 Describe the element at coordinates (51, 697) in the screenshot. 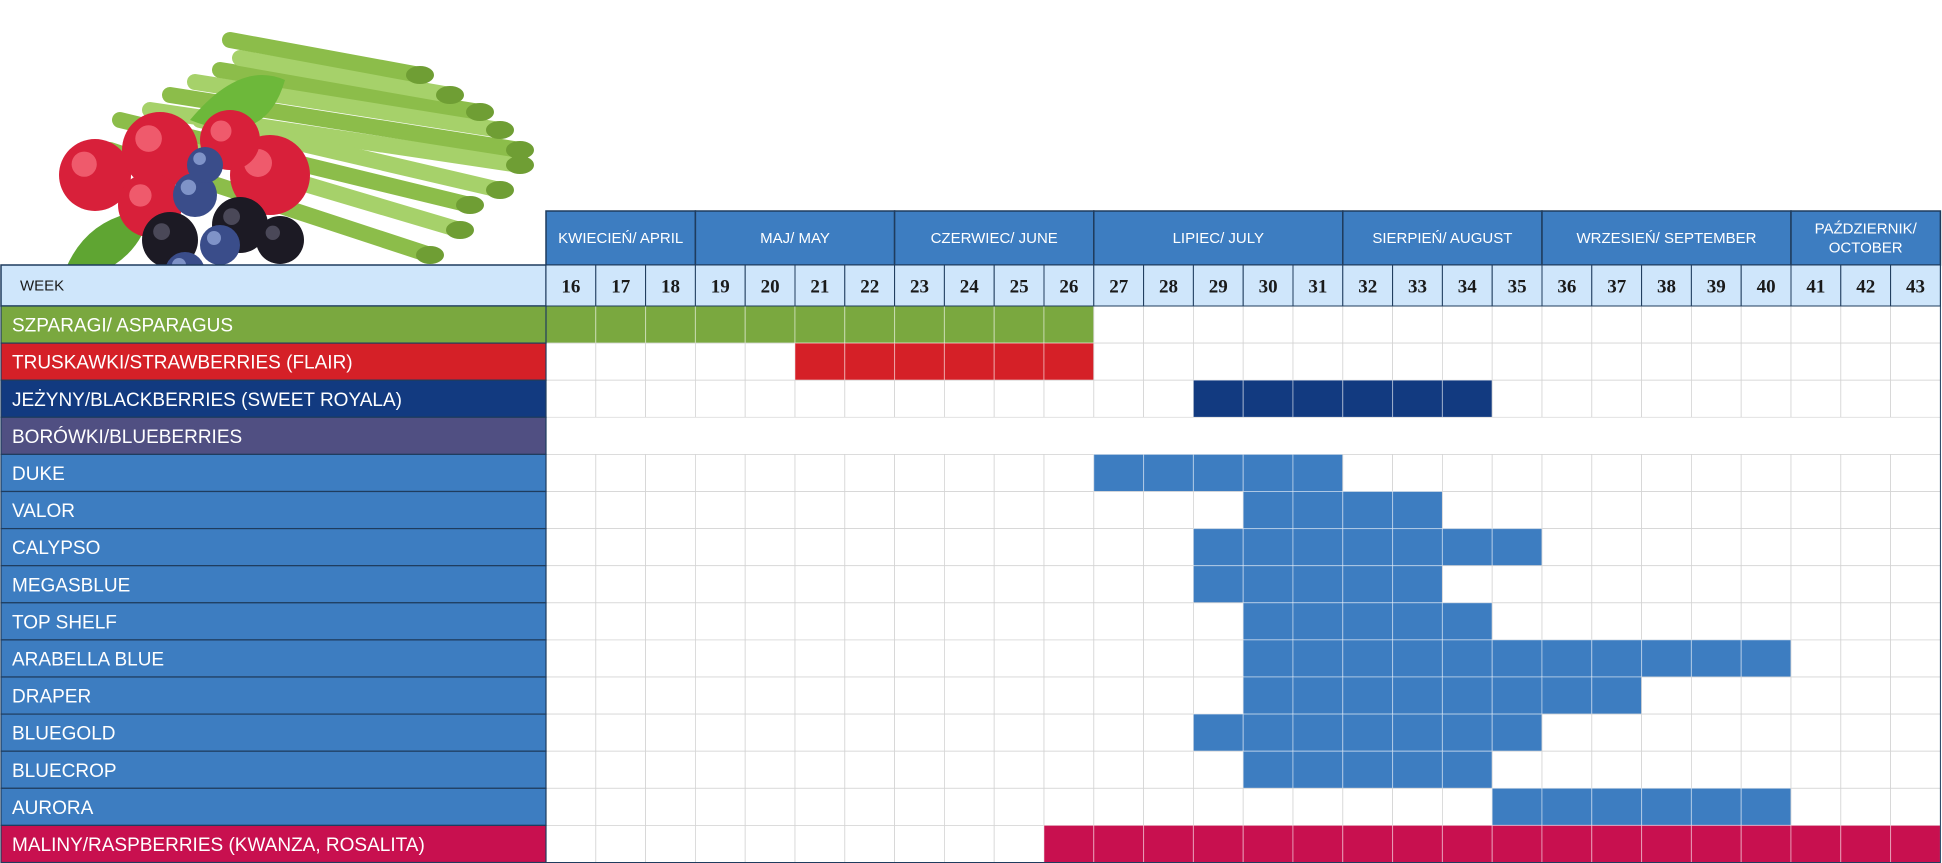

I see `row-label: DRAPER` at that location.